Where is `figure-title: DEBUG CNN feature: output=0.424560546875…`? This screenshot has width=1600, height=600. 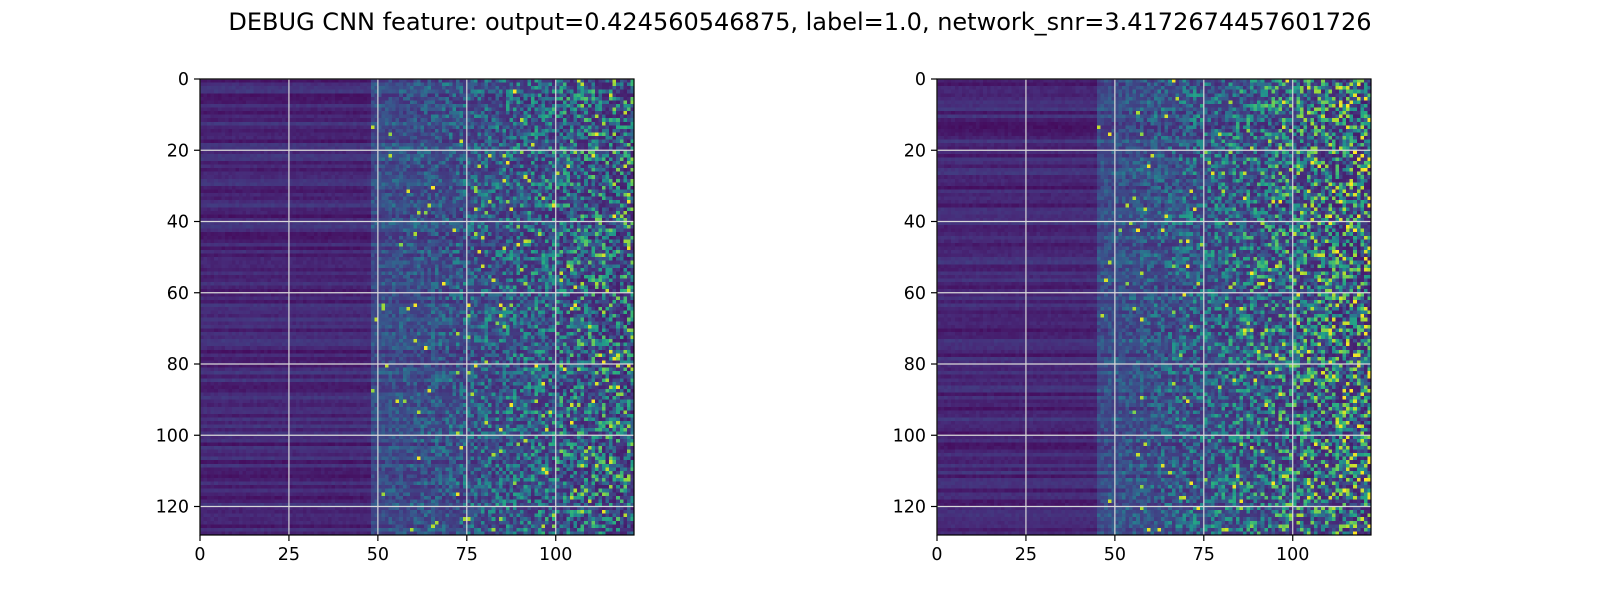
figure-title: DEBUG CNN feature: output=0.424560546875… is located at coordinates (799, 22).